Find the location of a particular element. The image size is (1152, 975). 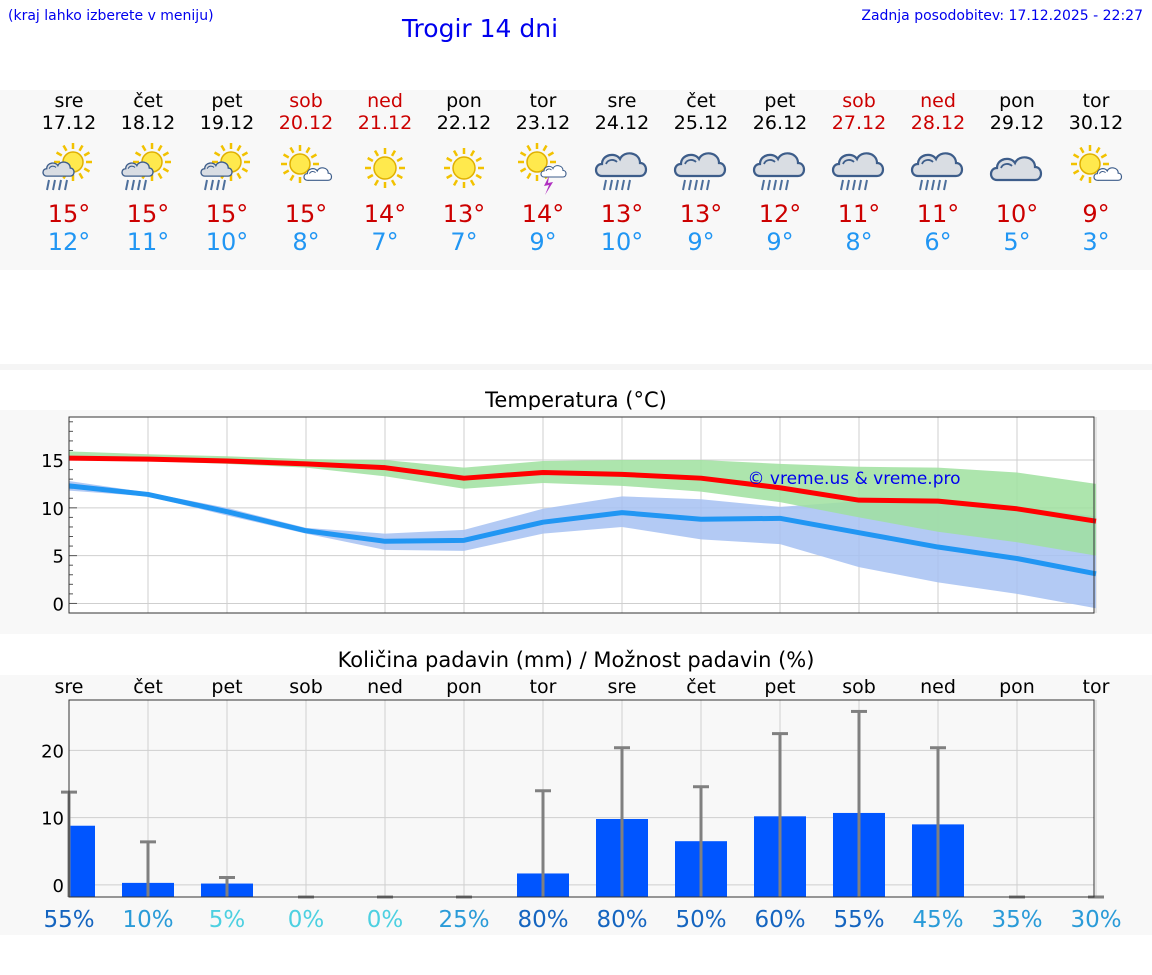

precip-probability: 80% is located at coordinates (621, 920).